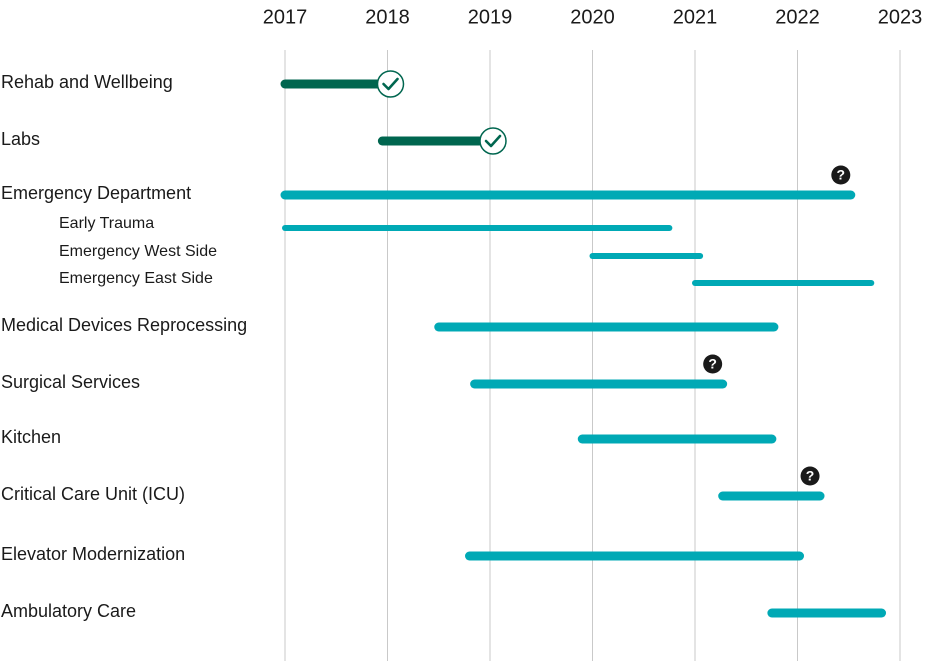  I want to click on sub-row-label: Emergency East Side, so click(136, 278).